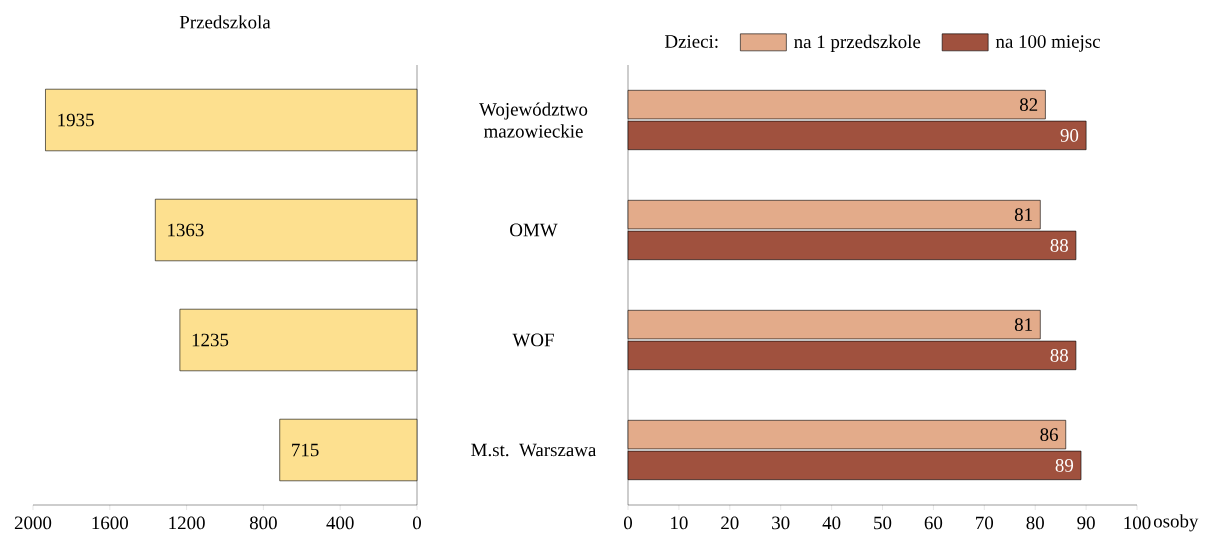 Image resolution: width=1218 pixels, height=541 pixels. I want to click on x-axis-title: osoby, so click(1176, 523).